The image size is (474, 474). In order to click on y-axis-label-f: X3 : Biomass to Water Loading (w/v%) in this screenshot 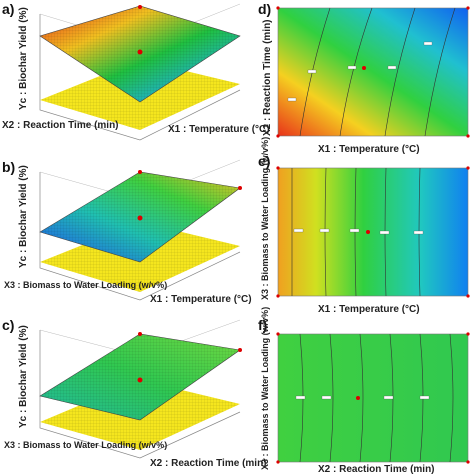, I will do `click(265, 388)`.